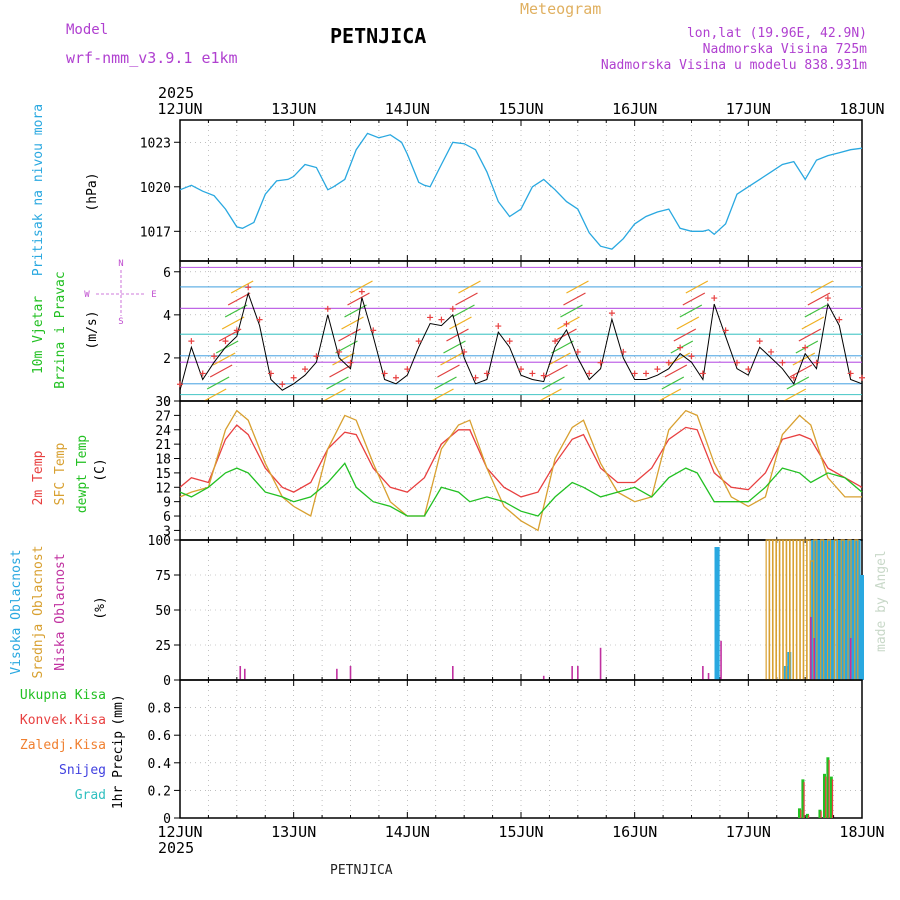 Image resolution: width=900 pixels, height=900 pixels. Describe the element at coordinates (118, 770) in the screenshot. I see `precip-unit-1: 1hr Precip` at that location.